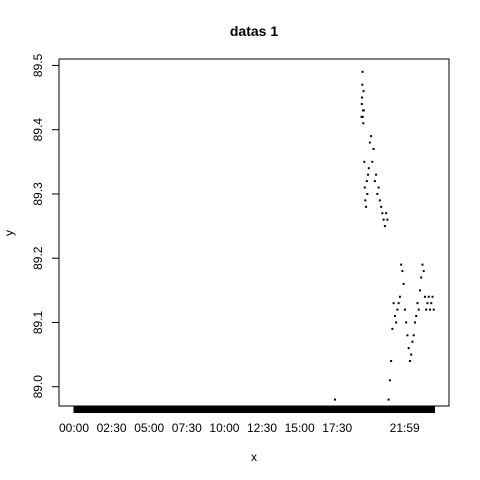 This screenshot has height=480, width=480. Describe the element at coordinates (187, 428) in the screenshot. I see `x-tick-label: 07:30` at that location.